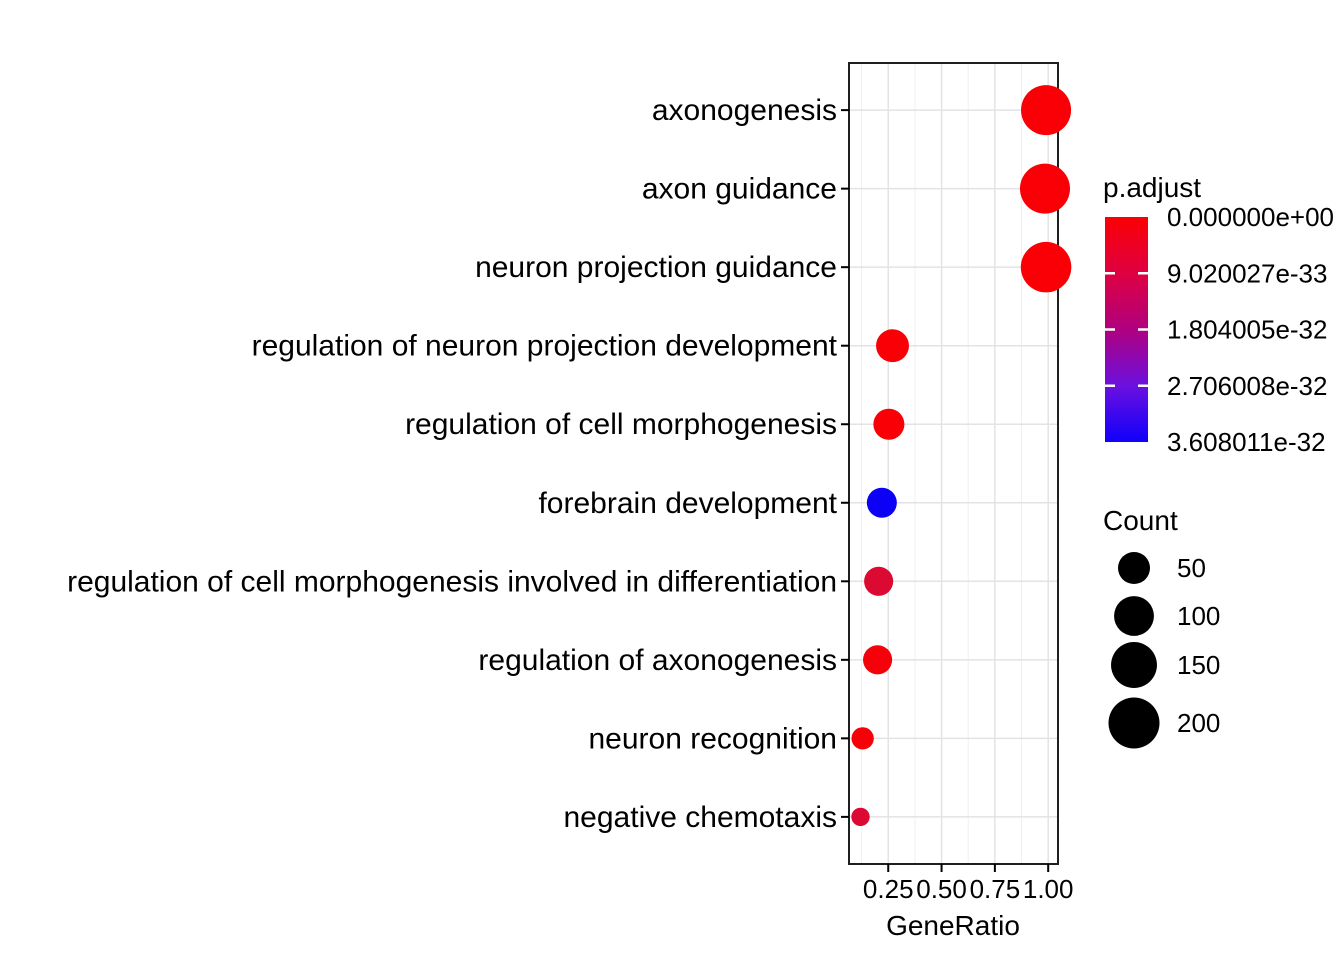  What do you see at coordinates (953, 925) in the screenshot?
I see `x-axis-title: GeneRatio` at bounding box center [953, 925].